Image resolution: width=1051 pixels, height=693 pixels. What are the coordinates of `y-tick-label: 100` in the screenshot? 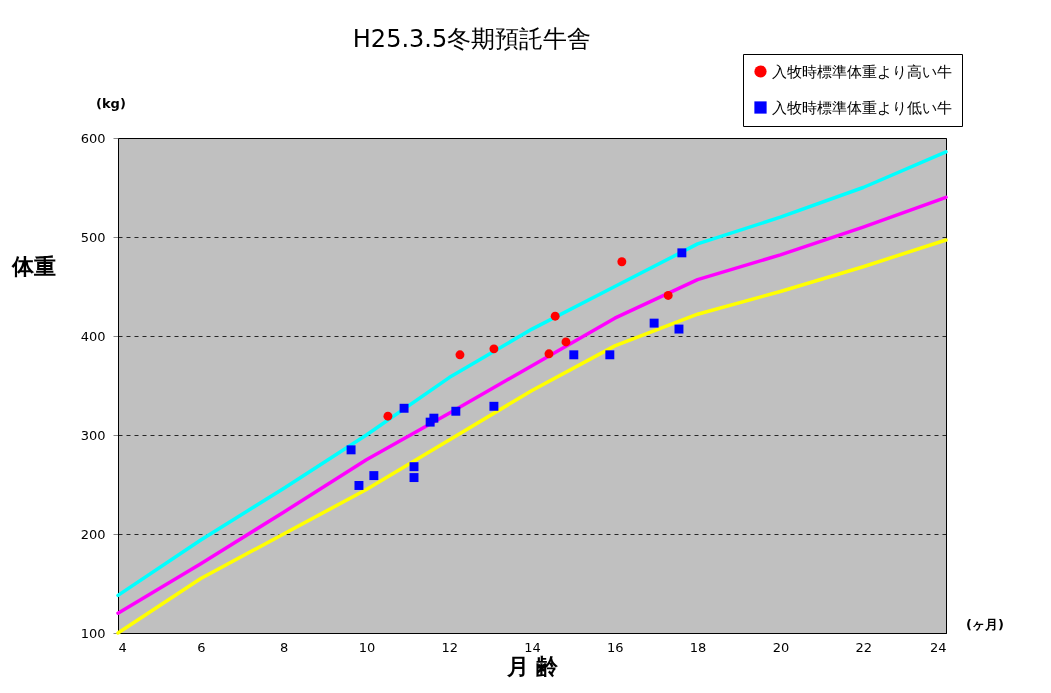 It's located at (93, 633).